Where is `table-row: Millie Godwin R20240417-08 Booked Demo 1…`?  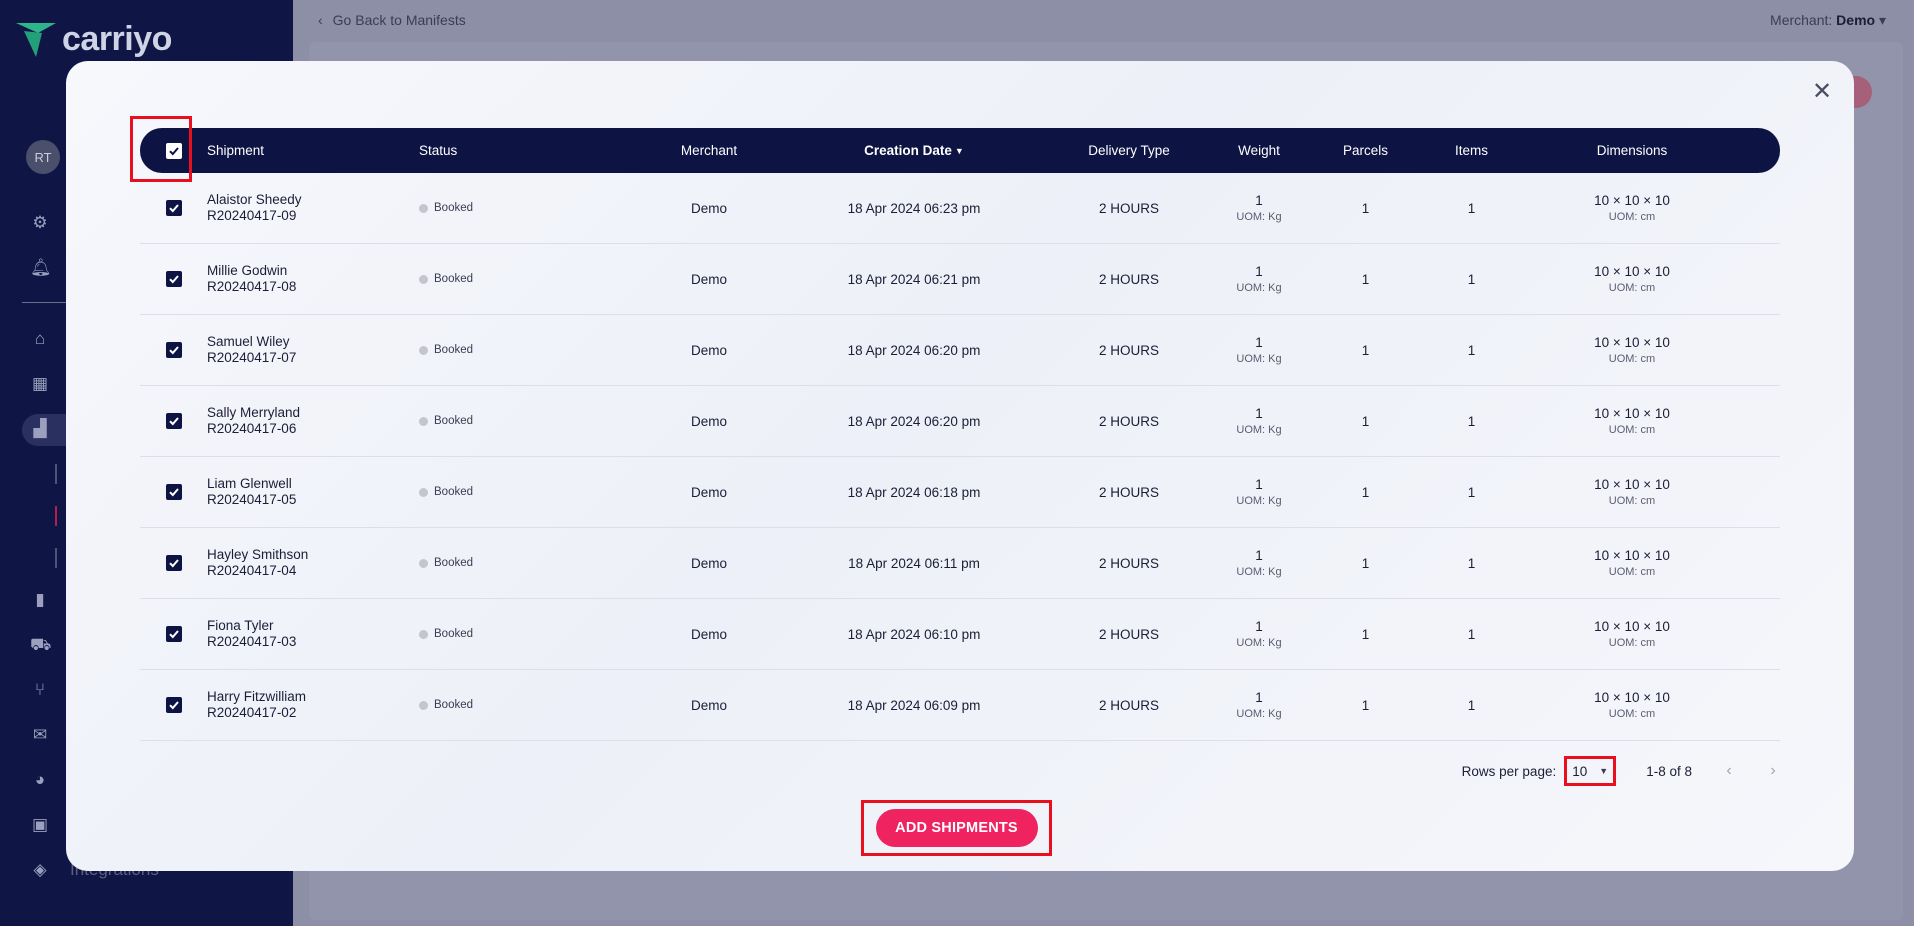 table-row: Millie Godwin R20240417-08 Booked Demo 1… is located at coordinates (960, 279).